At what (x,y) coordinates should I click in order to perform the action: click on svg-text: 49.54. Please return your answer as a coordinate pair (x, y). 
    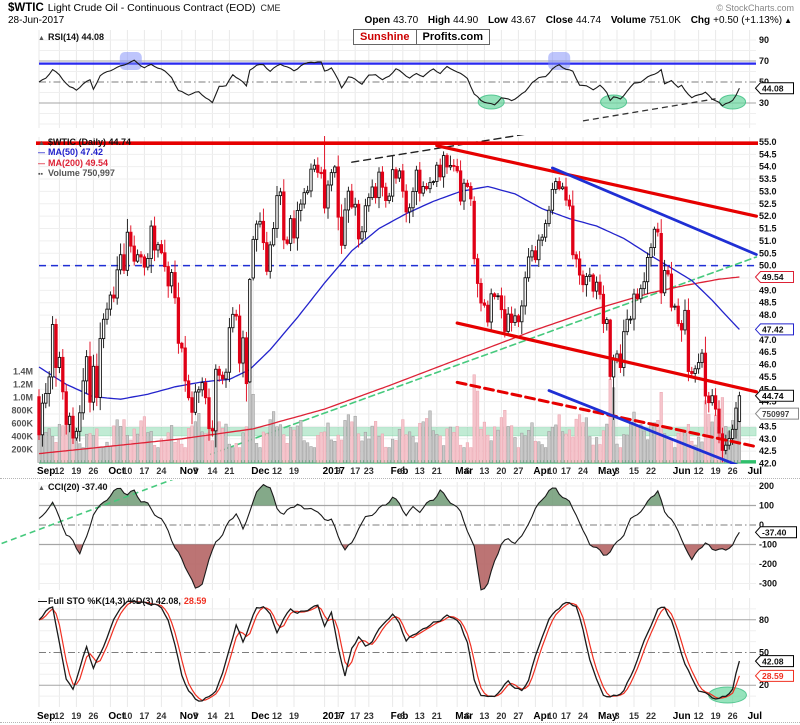
    Looking at the image, I should click on (773, 277).